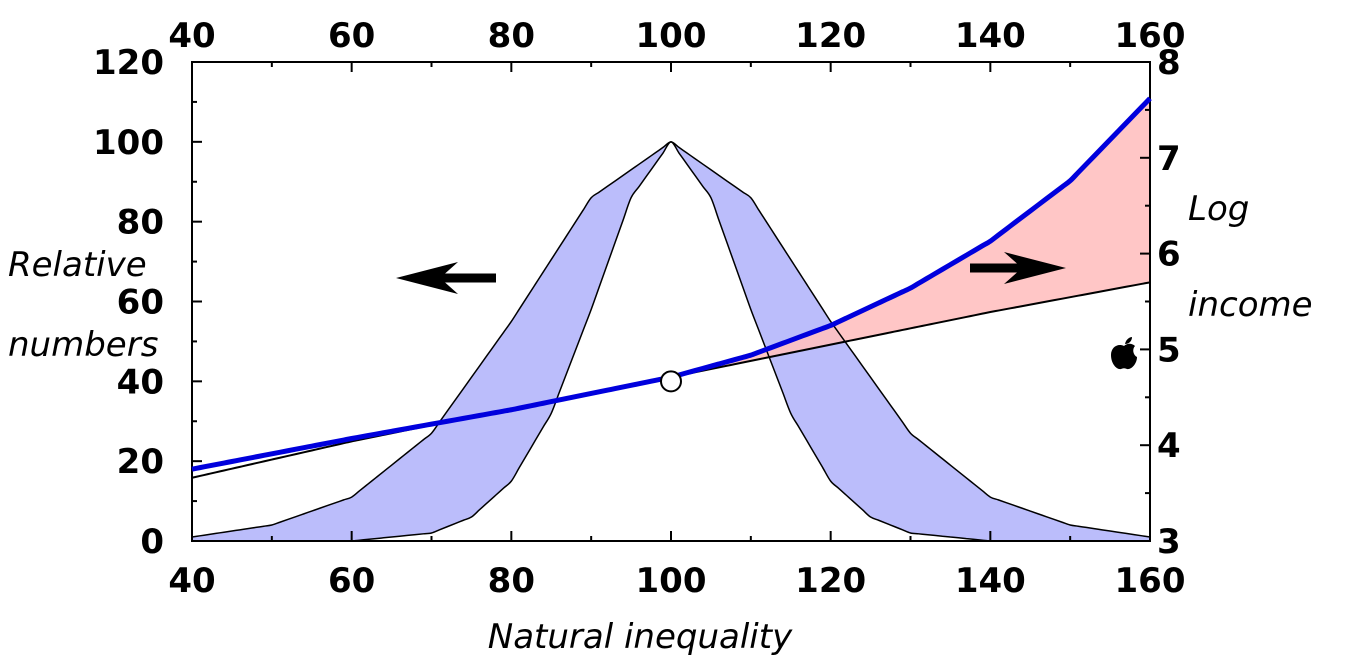 The image size is (1350, 666). What do you see at coordinates (640, 637) in the screenshot?
I see `x-axis-title: Natural inequality` at bounding box center [640, 637].